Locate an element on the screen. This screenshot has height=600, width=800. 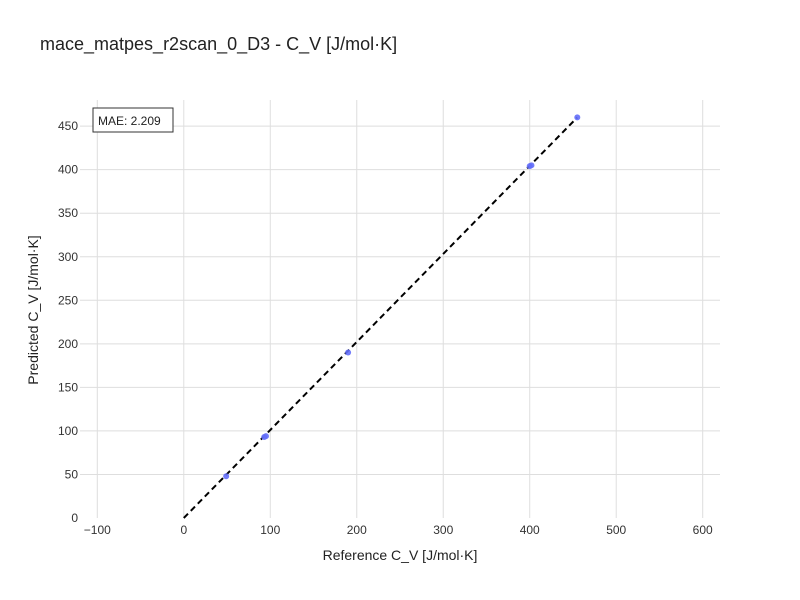
y-tick-label: 350 is located at coordinates (68, 213).